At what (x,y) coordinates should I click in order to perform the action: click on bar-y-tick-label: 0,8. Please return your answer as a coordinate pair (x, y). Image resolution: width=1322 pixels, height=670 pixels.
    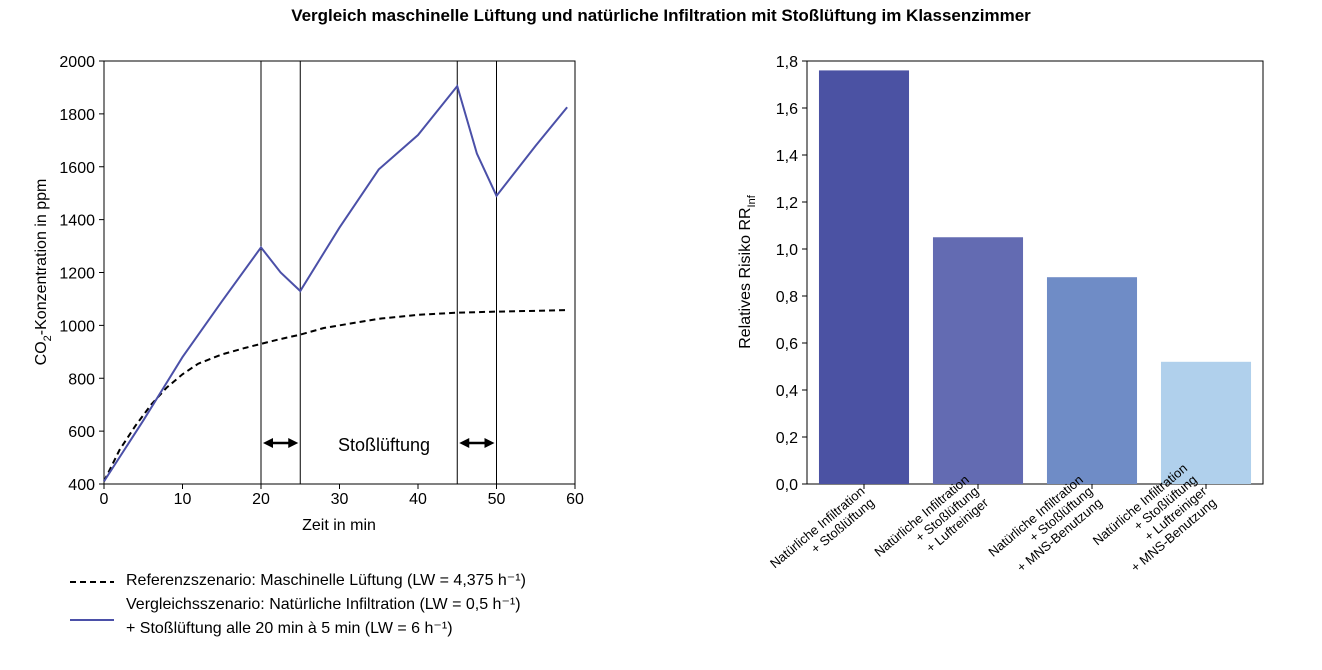
    Looking at the image, I should click on (787, 297).